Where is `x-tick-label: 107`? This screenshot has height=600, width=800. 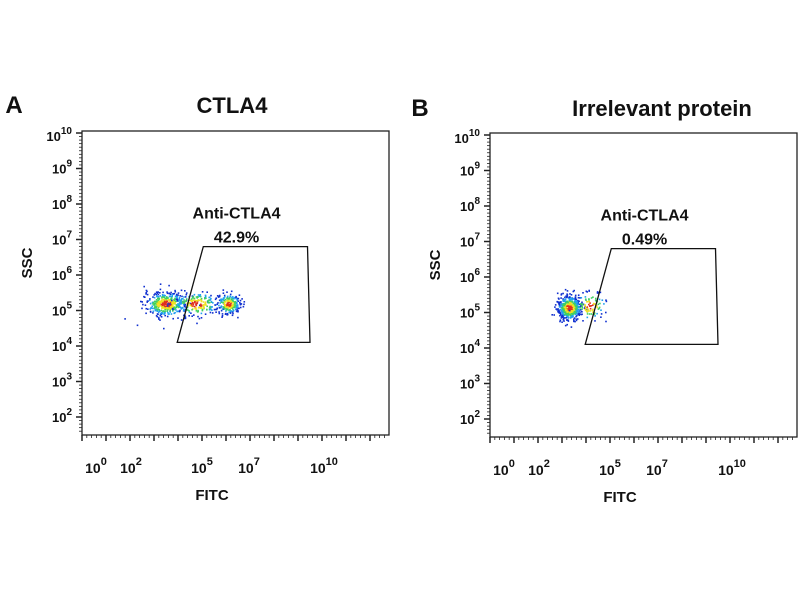 x-tick-label: 107 is located at coordinates (249, 466).